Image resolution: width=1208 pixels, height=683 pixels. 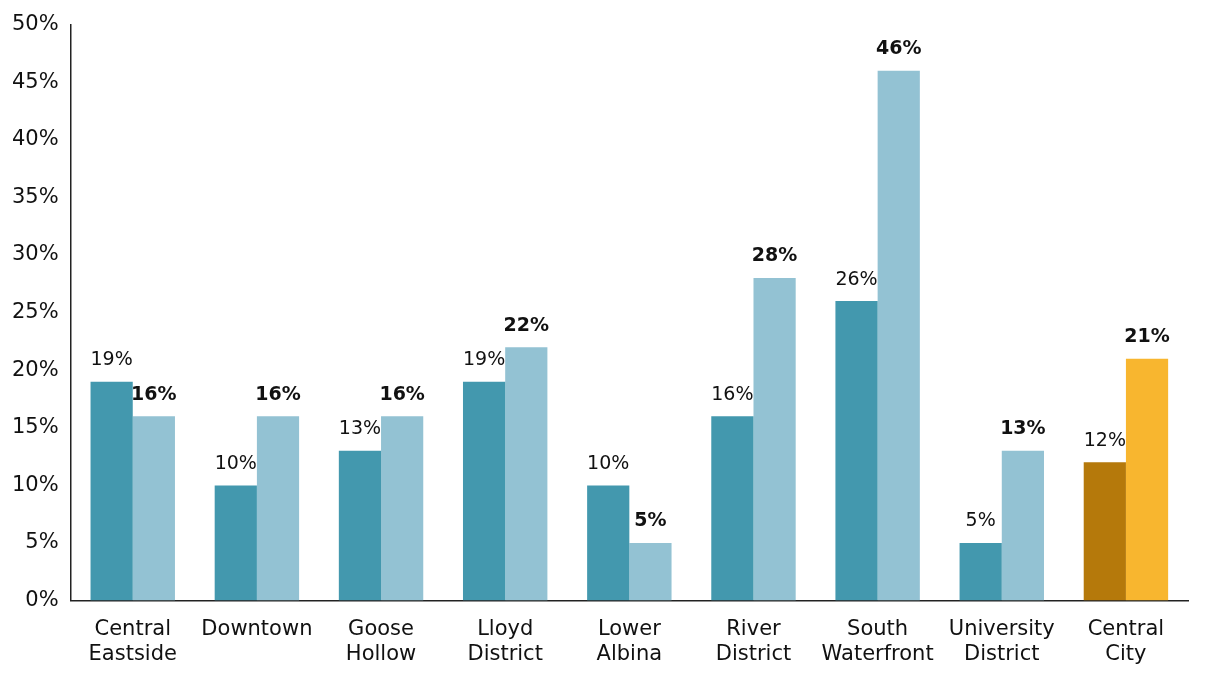 I want to click on x-tick-label: South Waterfront, so click(x=877, y=640).